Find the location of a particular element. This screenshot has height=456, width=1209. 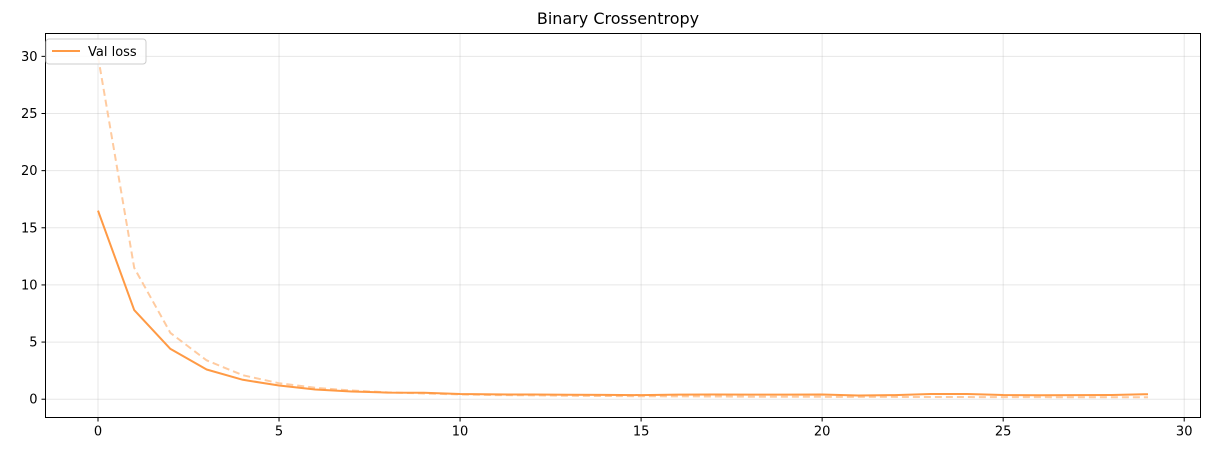

y-tick-label: 20 is located at coordinates (29, 171).